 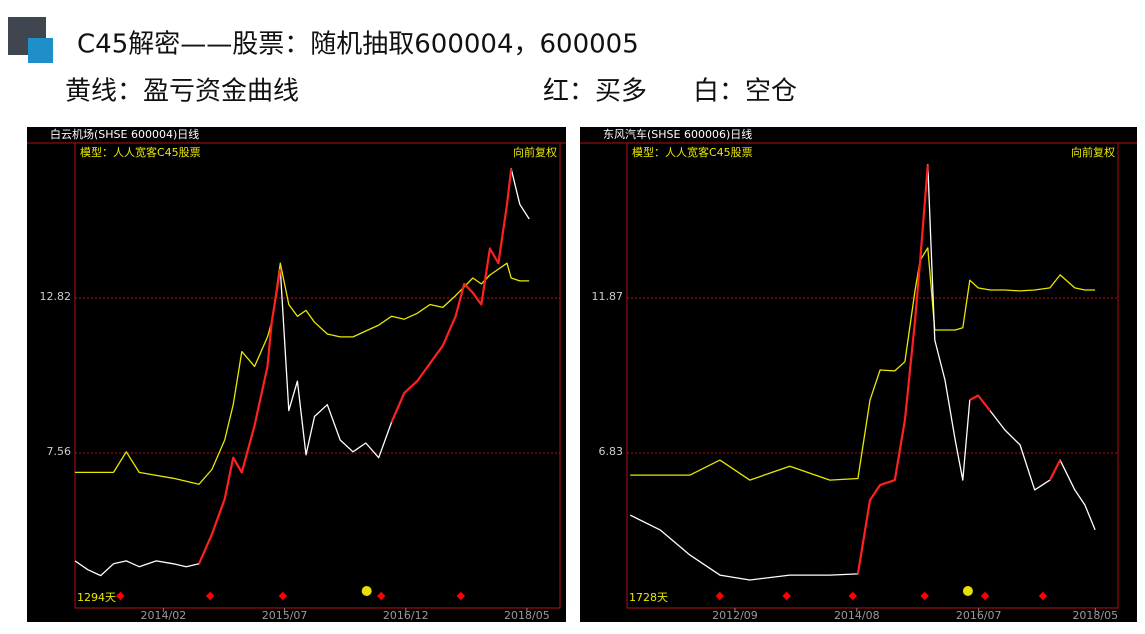 What do you see at coordinates (979, 615) in the screenshot?
I see `x-tick-label: 2016/07` at bounding box center [979, 615].